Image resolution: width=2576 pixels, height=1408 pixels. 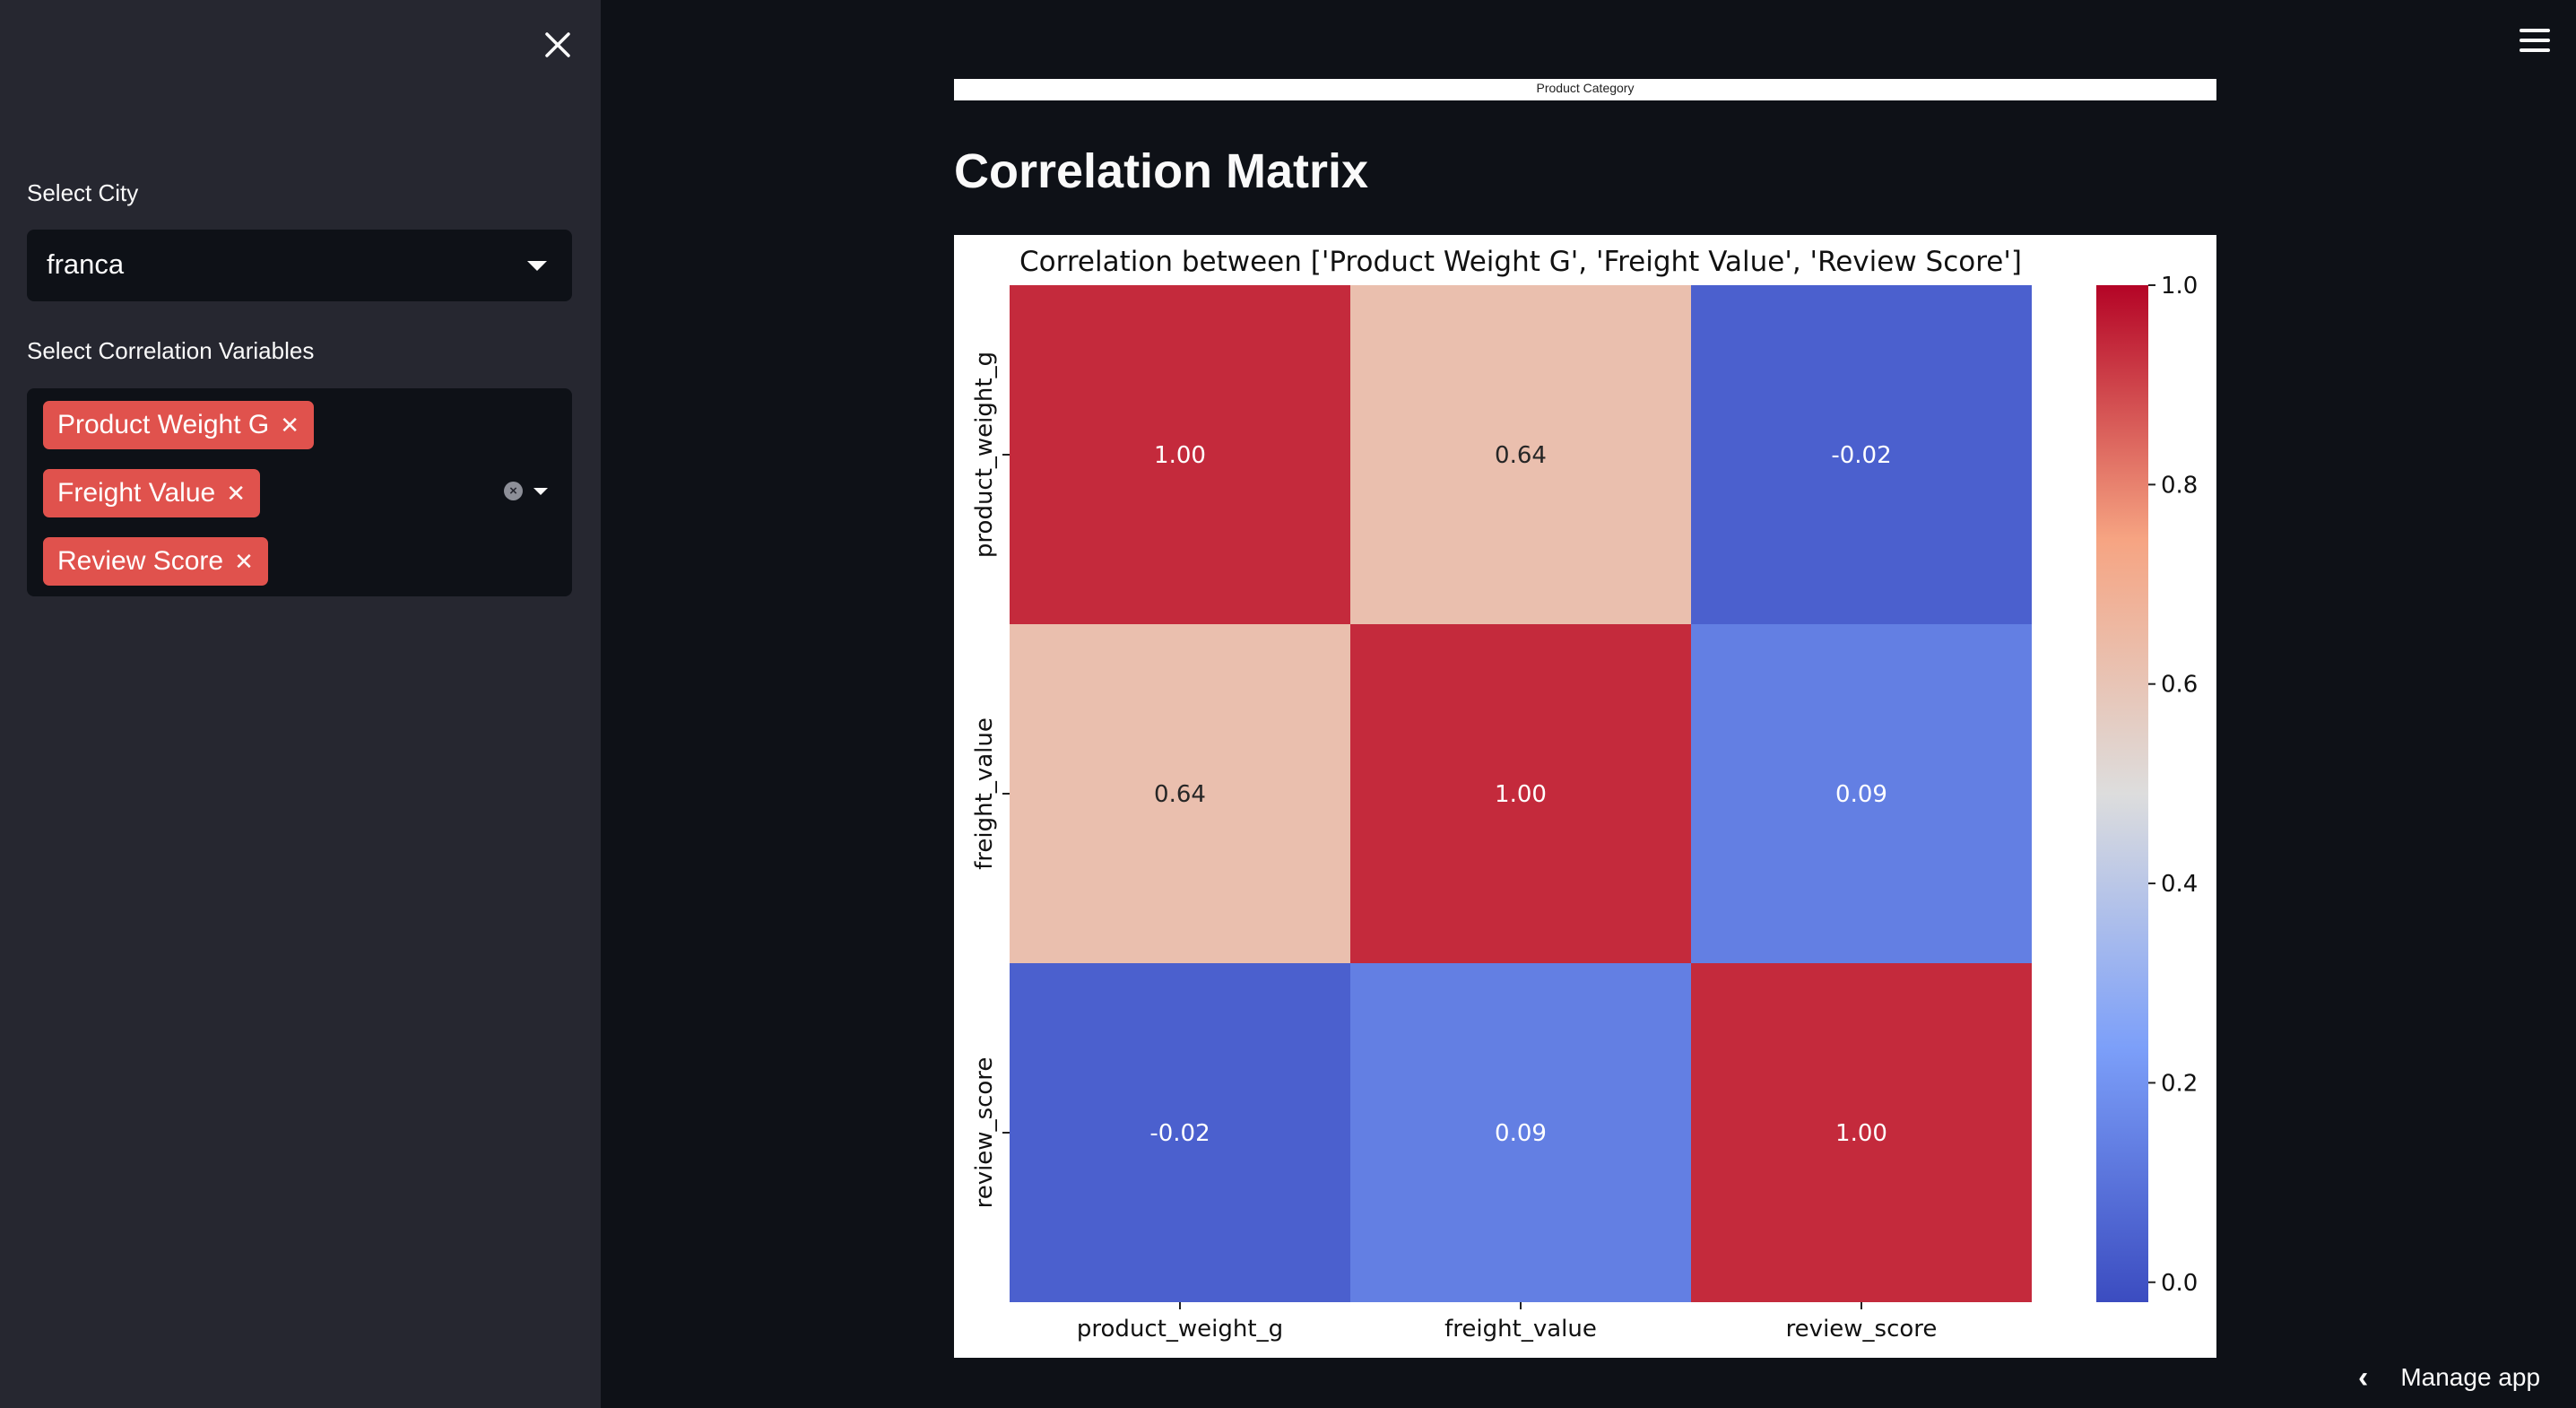 What do you see at coordinates (299, 265) in the screenshot?
I see `city-select: franca` at bounding box center [299, 265].